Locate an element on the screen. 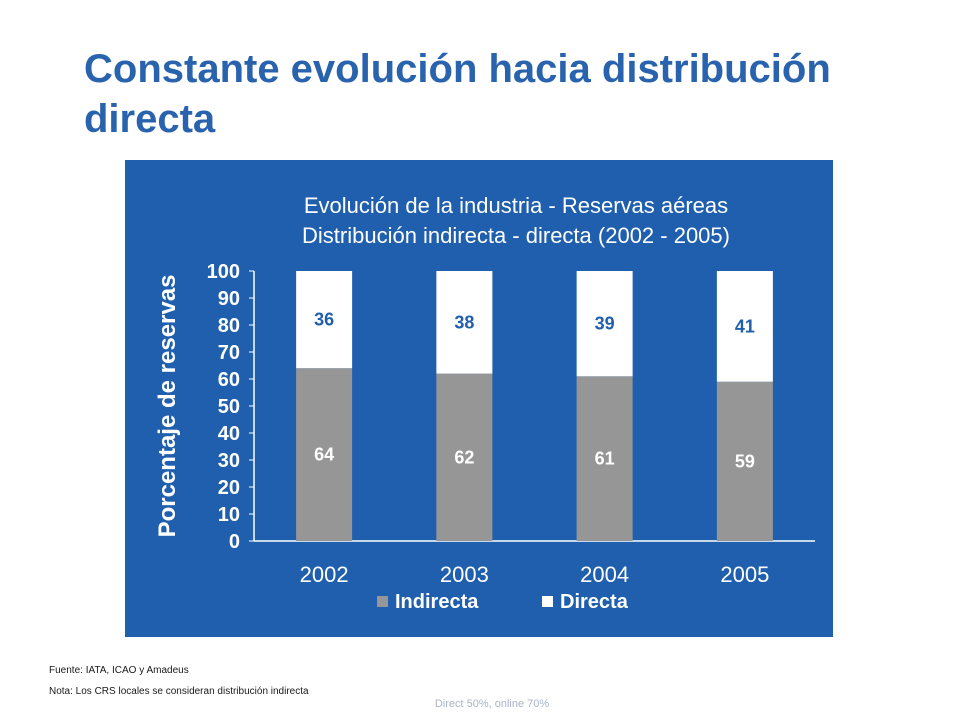 The height and width of the screenshot is (720, 960). data-label-indirecta-2004: 61 is located at coordinates (605, 459).